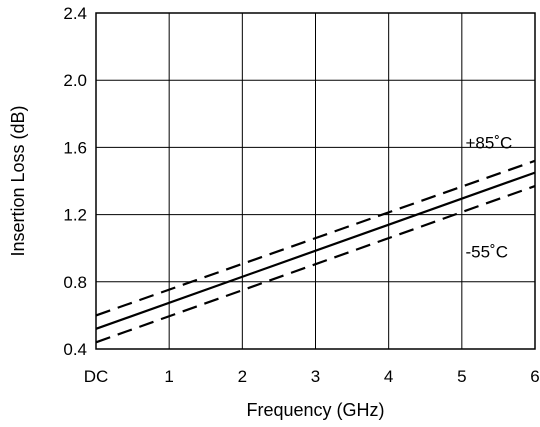 Image resolution: width=540 pixels, height=427 pixels. I want to click on annotations: +85˚C -55˚C, so click(488, 197).